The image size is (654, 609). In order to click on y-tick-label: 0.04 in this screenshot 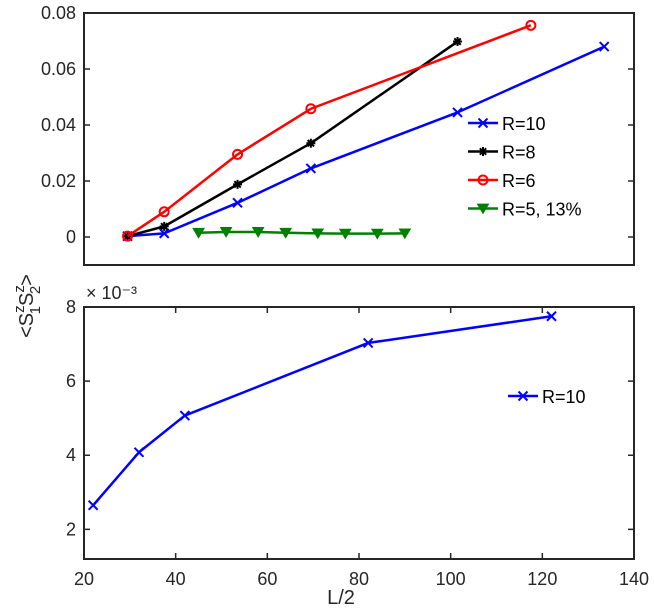, I will do `click(58, 125)`.